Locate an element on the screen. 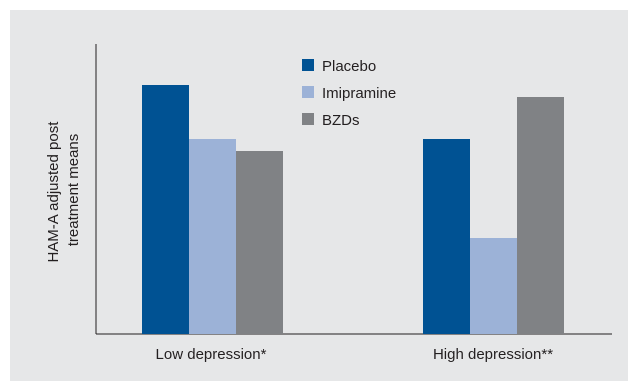  legend-swatch-imipramine is located at coordinates (308, 92).